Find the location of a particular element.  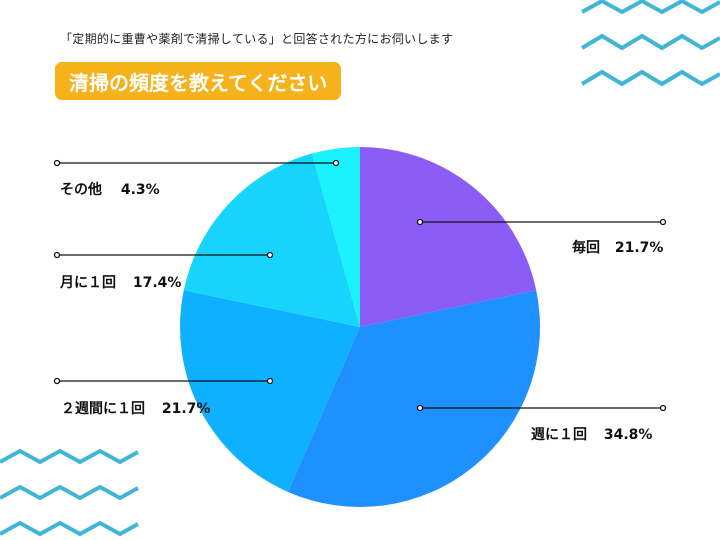

pie-slice-daily is located at coordinates (448, 237).